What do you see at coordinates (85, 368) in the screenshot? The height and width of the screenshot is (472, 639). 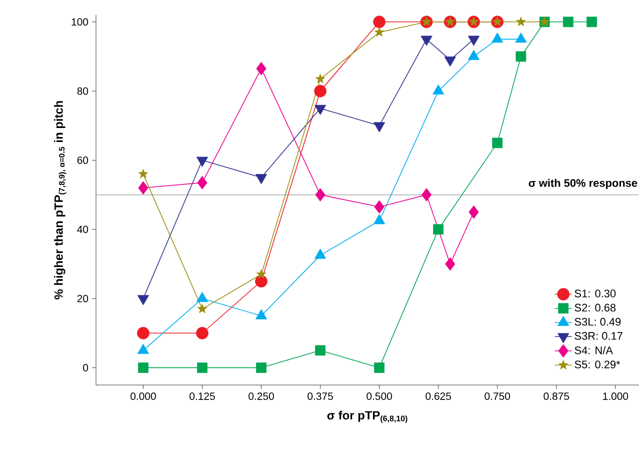 I see `y-tick-label: 0` at bounding box center [85, 368].